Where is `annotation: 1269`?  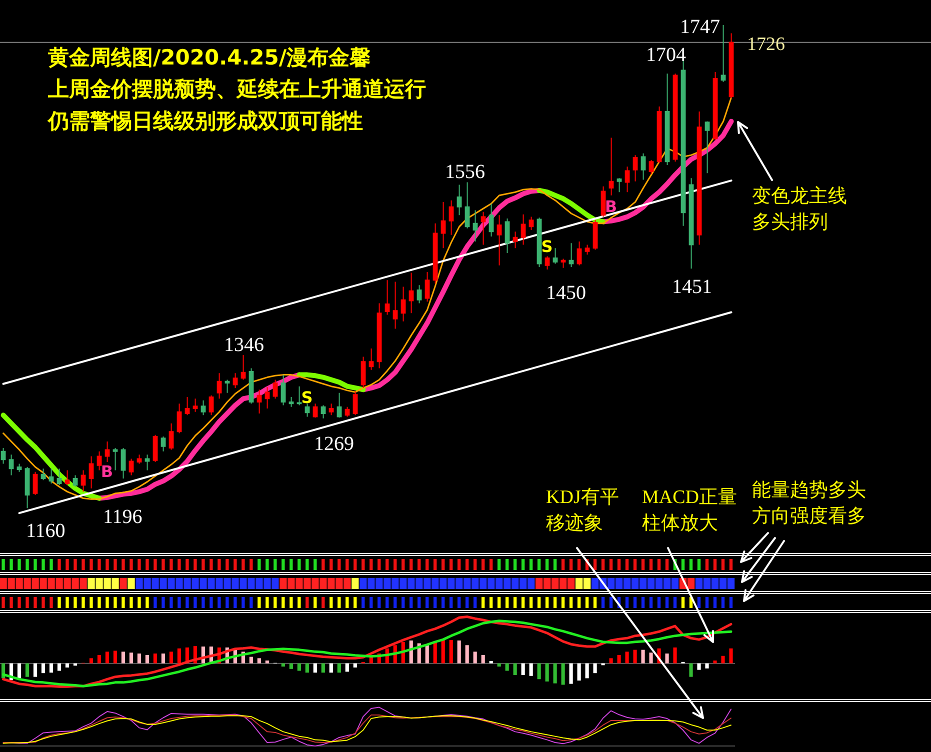 annotation: 1269 is located at coordinates (334, 444).